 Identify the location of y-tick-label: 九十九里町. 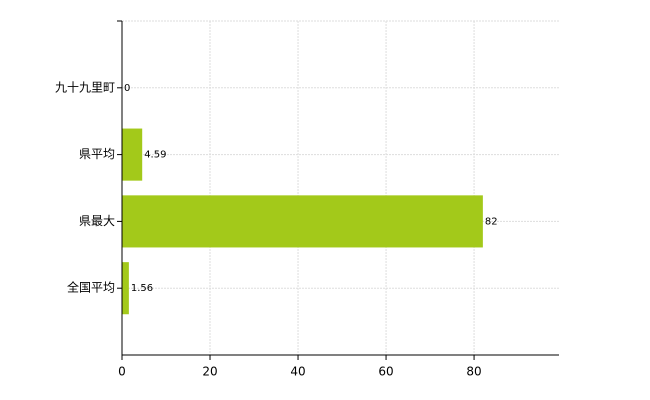
(85, 87).